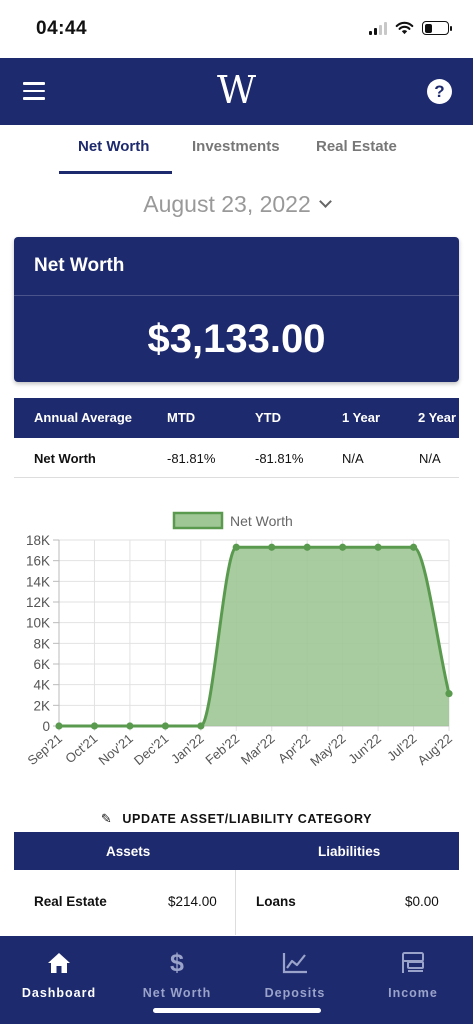 The width and height of the screenshot is (473, 1024). I want to click on y-tick-label: 6K, so click(41, 664).